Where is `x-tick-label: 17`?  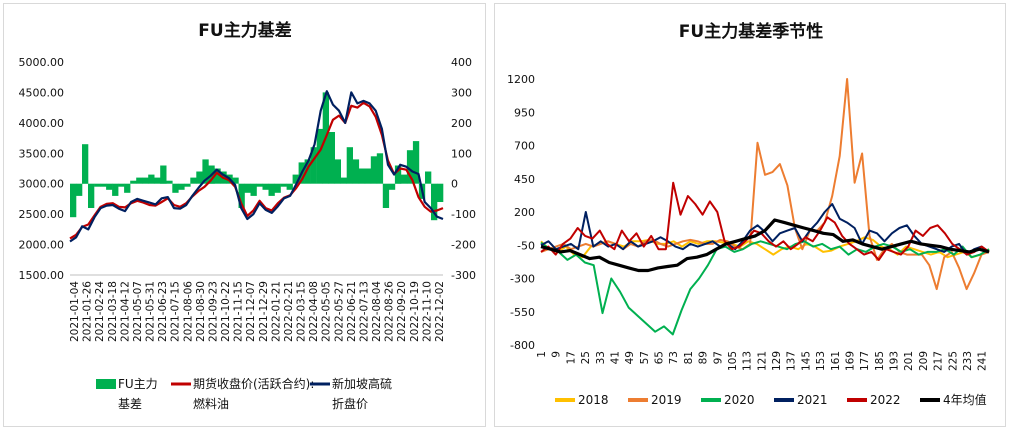 x-tick-label: 17 is located at coordinates (571, 357).